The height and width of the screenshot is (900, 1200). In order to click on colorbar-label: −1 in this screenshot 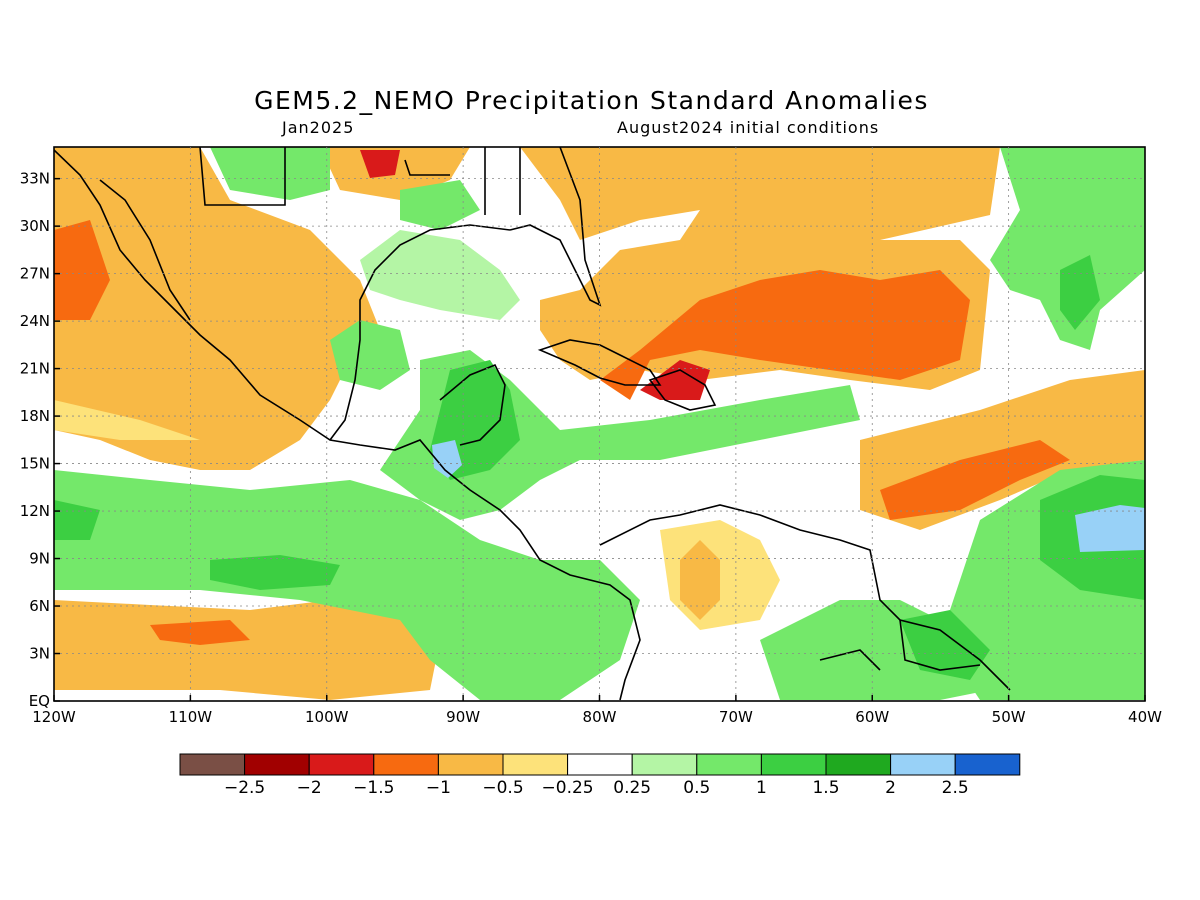, I will do `click(438, 788)`.